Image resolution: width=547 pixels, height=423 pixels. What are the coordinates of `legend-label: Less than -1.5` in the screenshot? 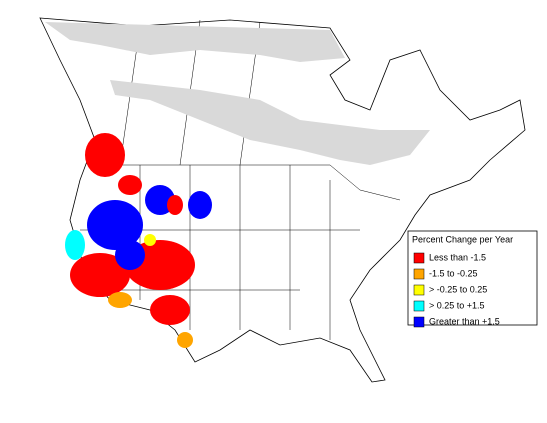 It's located at (457, 257).